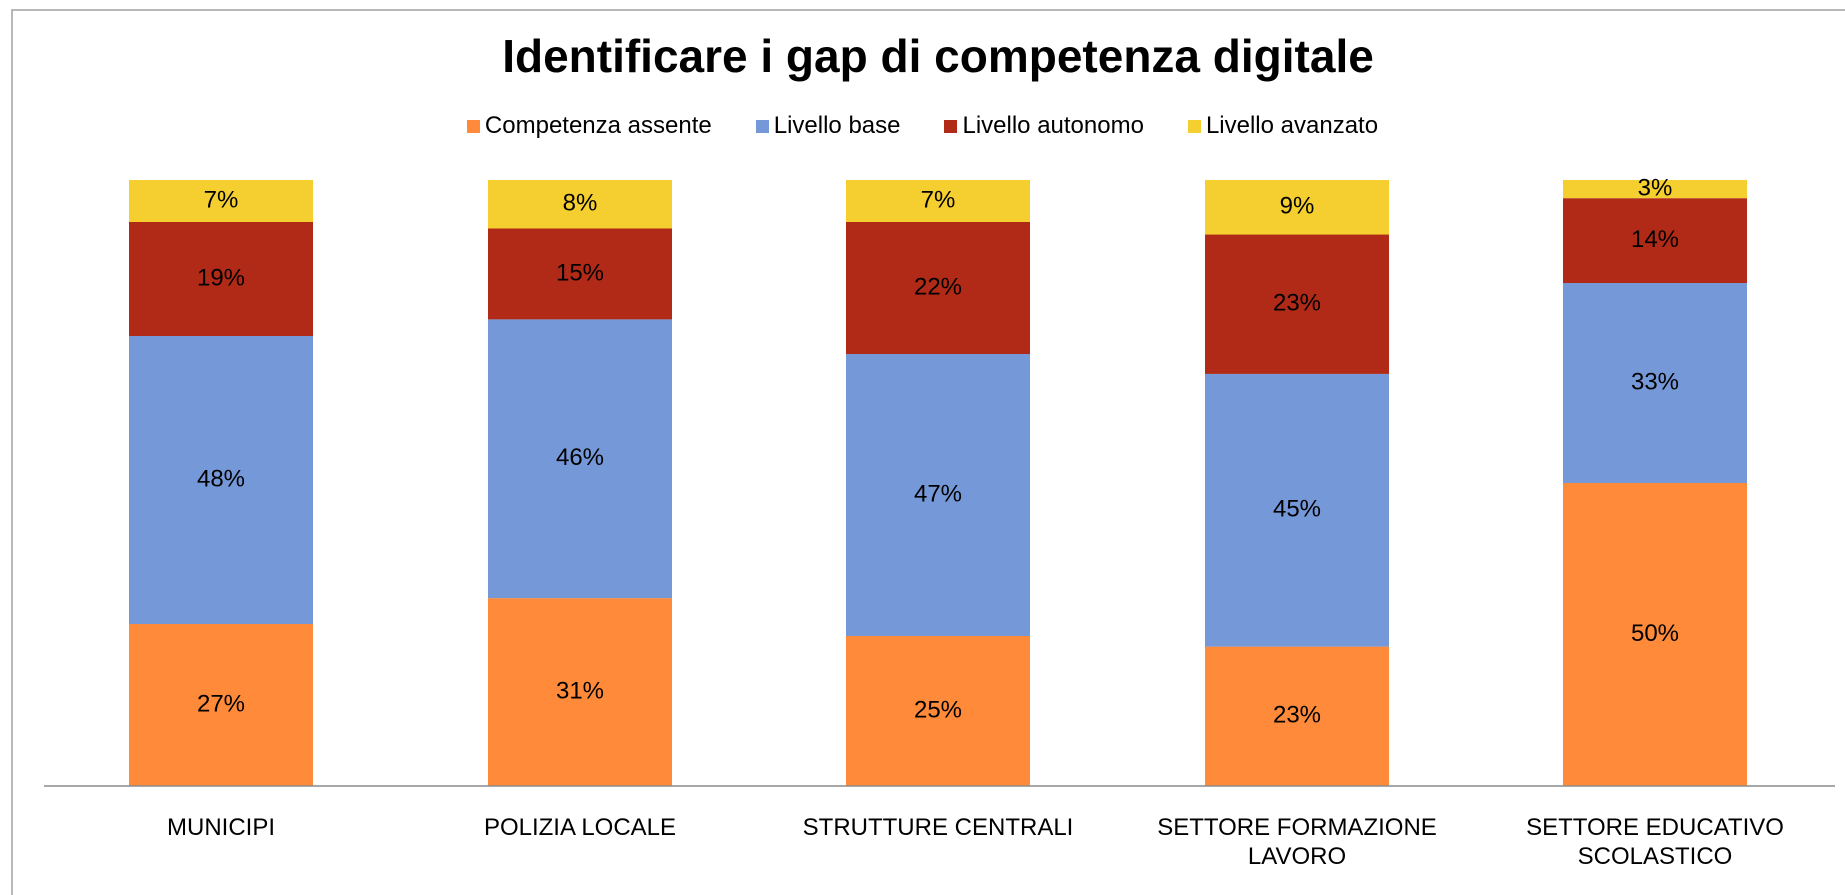  I want to click on legend-label: Competenza assente, so click(598, 125).